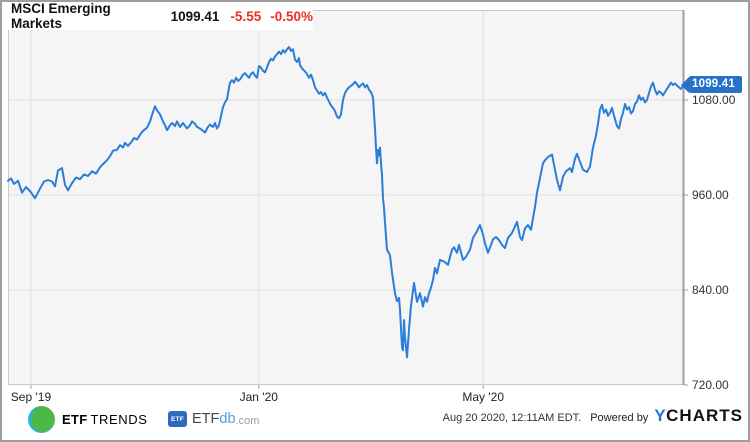 This screenshot has width=750, height=442. I want to click on ycharts-y-text: Y, so click(660, 415).